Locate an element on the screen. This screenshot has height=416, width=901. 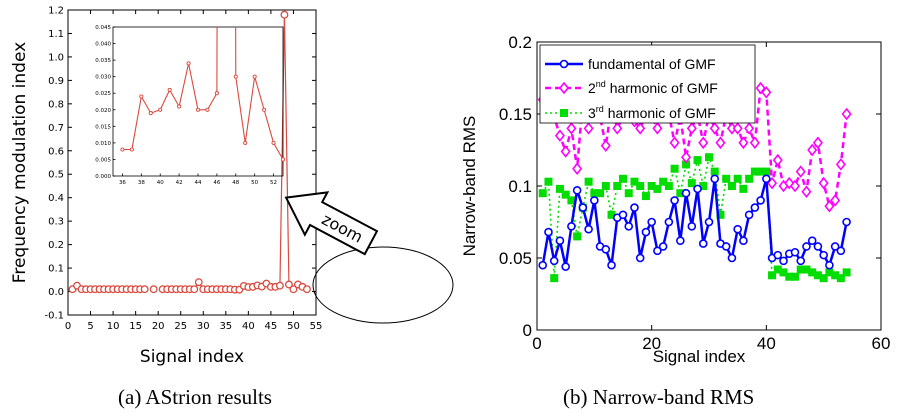
zoom-ellipse is located at coordinates (383, 285).